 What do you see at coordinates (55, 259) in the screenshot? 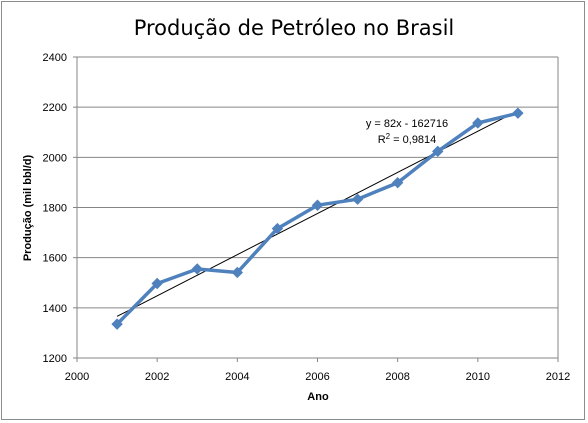
I see `y-tick-label: 1600` at bounding box center [55, 259].